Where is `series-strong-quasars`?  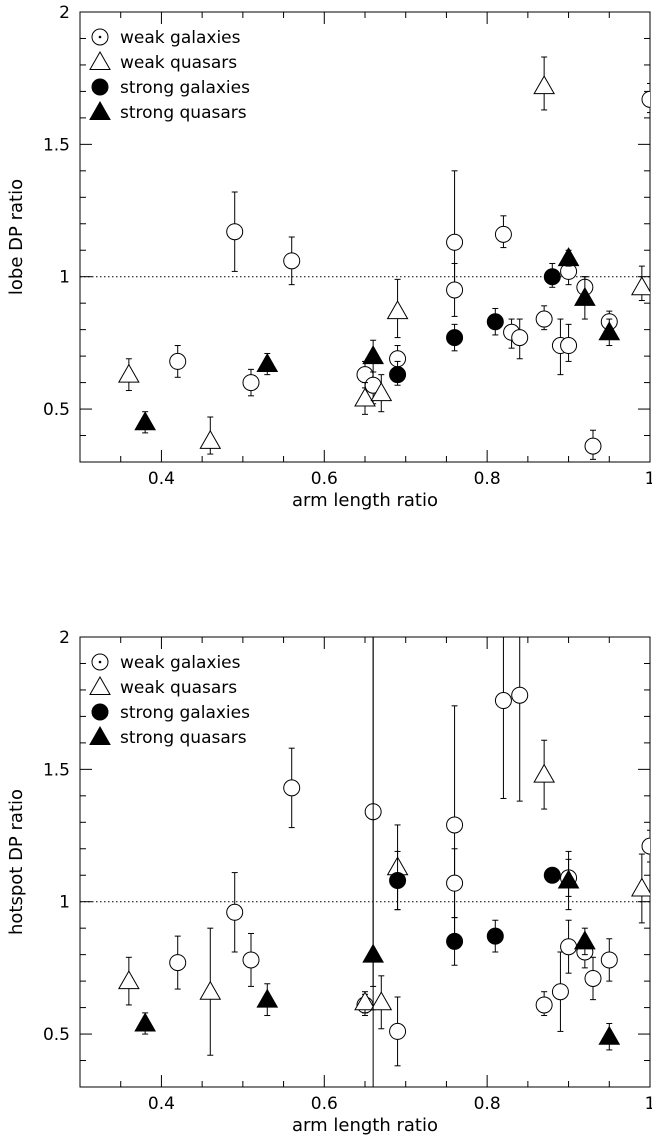 series-strong-quasars is located at coordinates (377, 340).